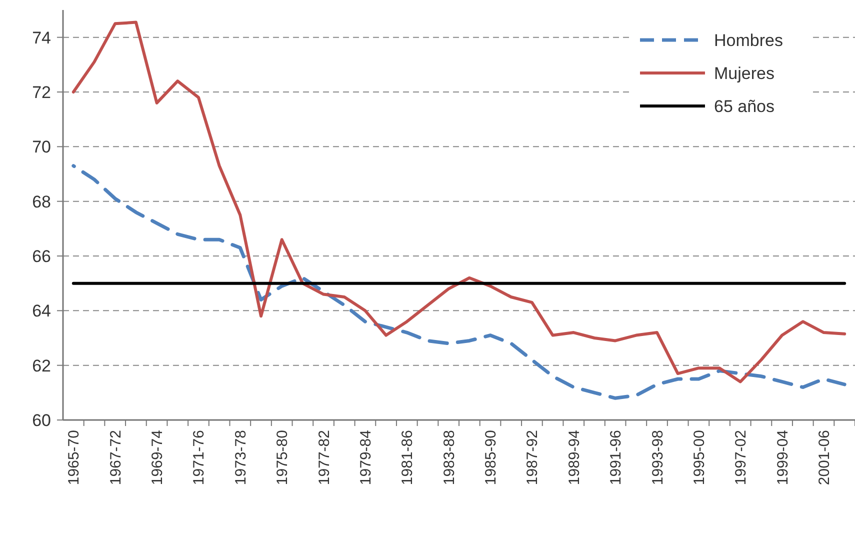 This screenshot has width=855, height=541. I want to click on x-tick-label: 1993-98, so click(657, 458).